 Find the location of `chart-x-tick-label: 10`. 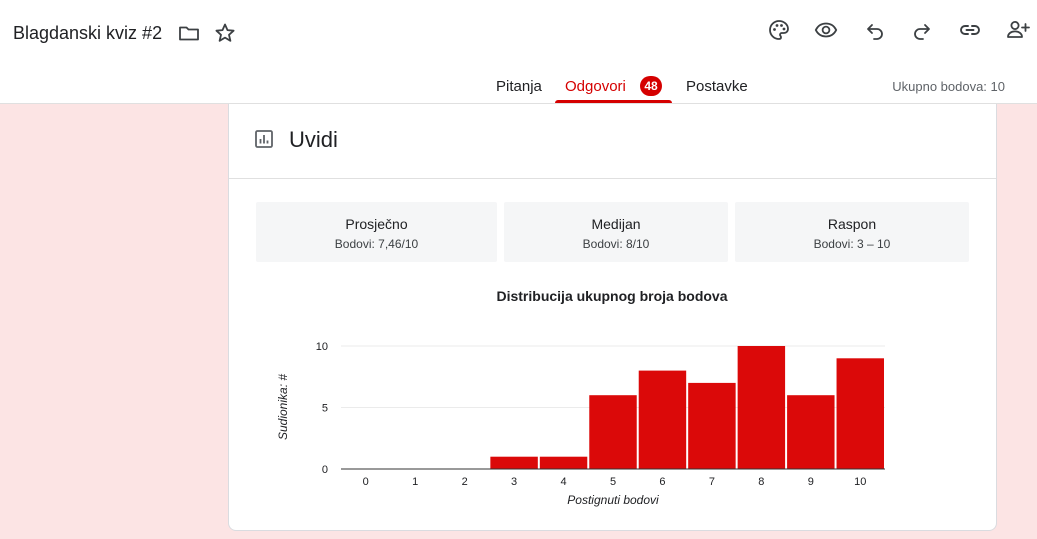

chart-x-tick-label: 10 is located at coordinates (860, 482).